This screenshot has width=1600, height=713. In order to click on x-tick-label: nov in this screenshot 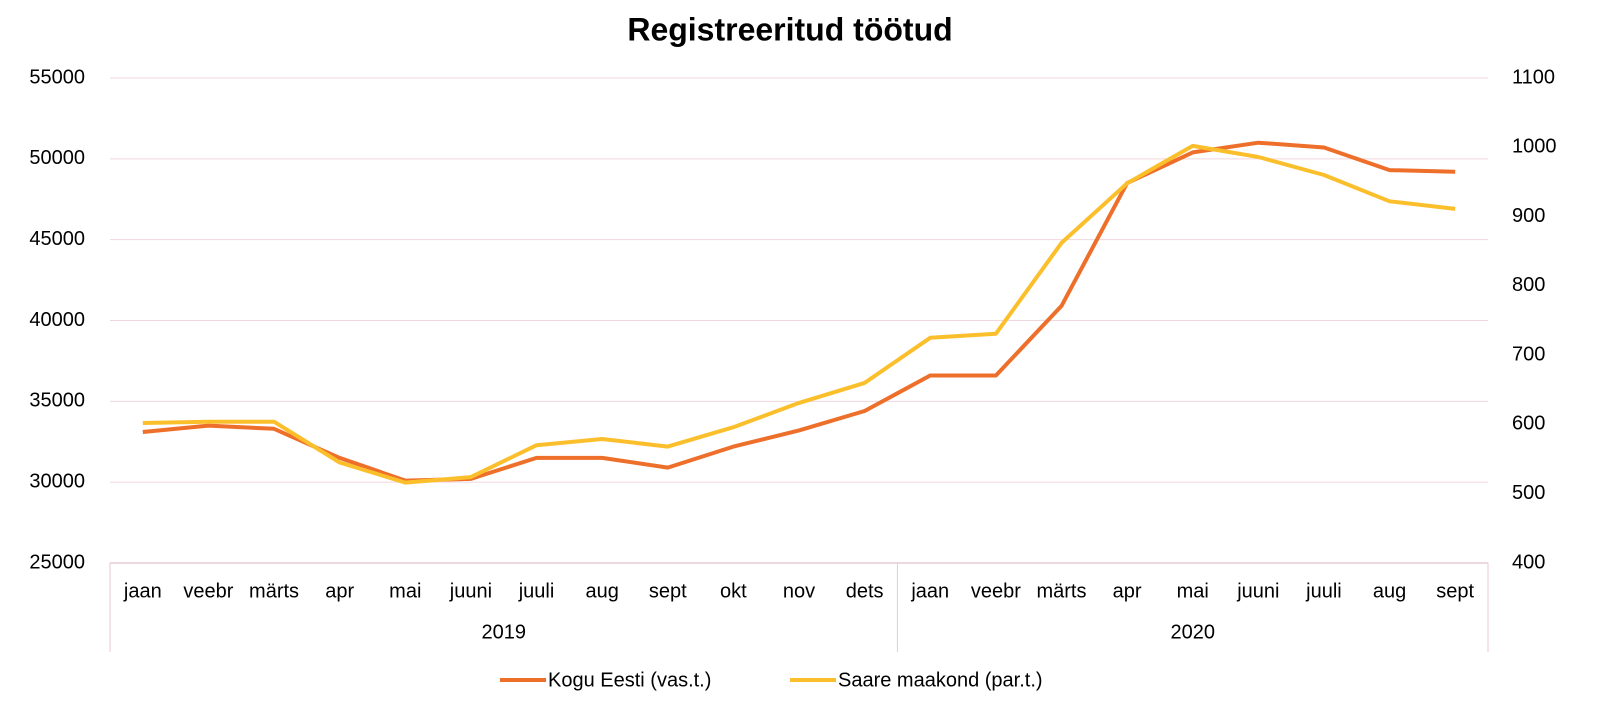, I will do `click(799, 591)`.